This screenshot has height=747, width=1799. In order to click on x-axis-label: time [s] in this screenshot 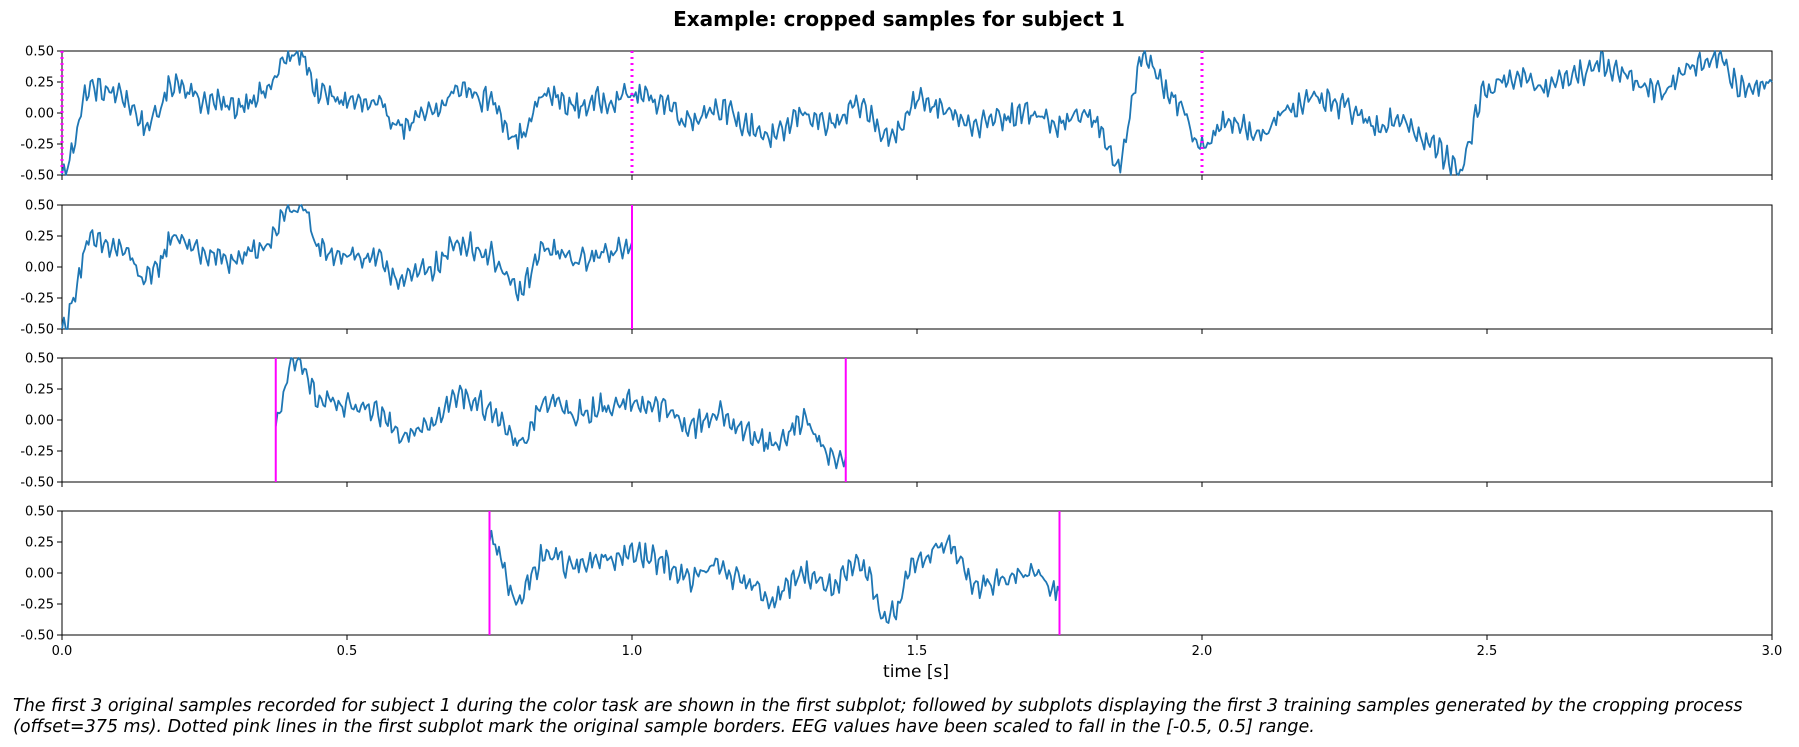, I will do `click(916, 672)`.